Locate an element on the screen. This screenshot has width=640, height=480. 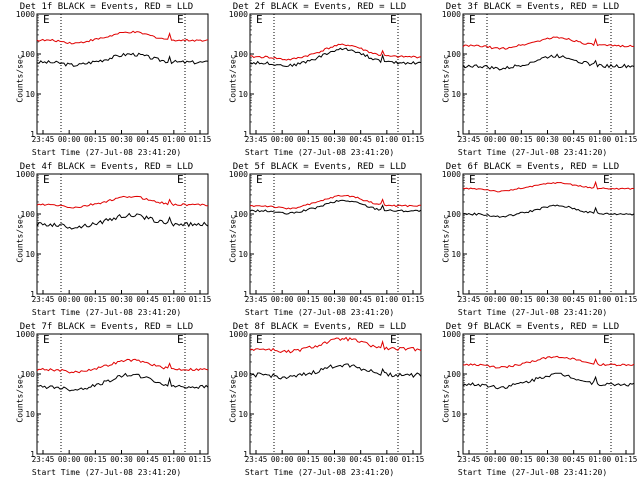
chart-title: Det 1f BLACK = Events, RED = LLD is located at coordinates (106, 7).